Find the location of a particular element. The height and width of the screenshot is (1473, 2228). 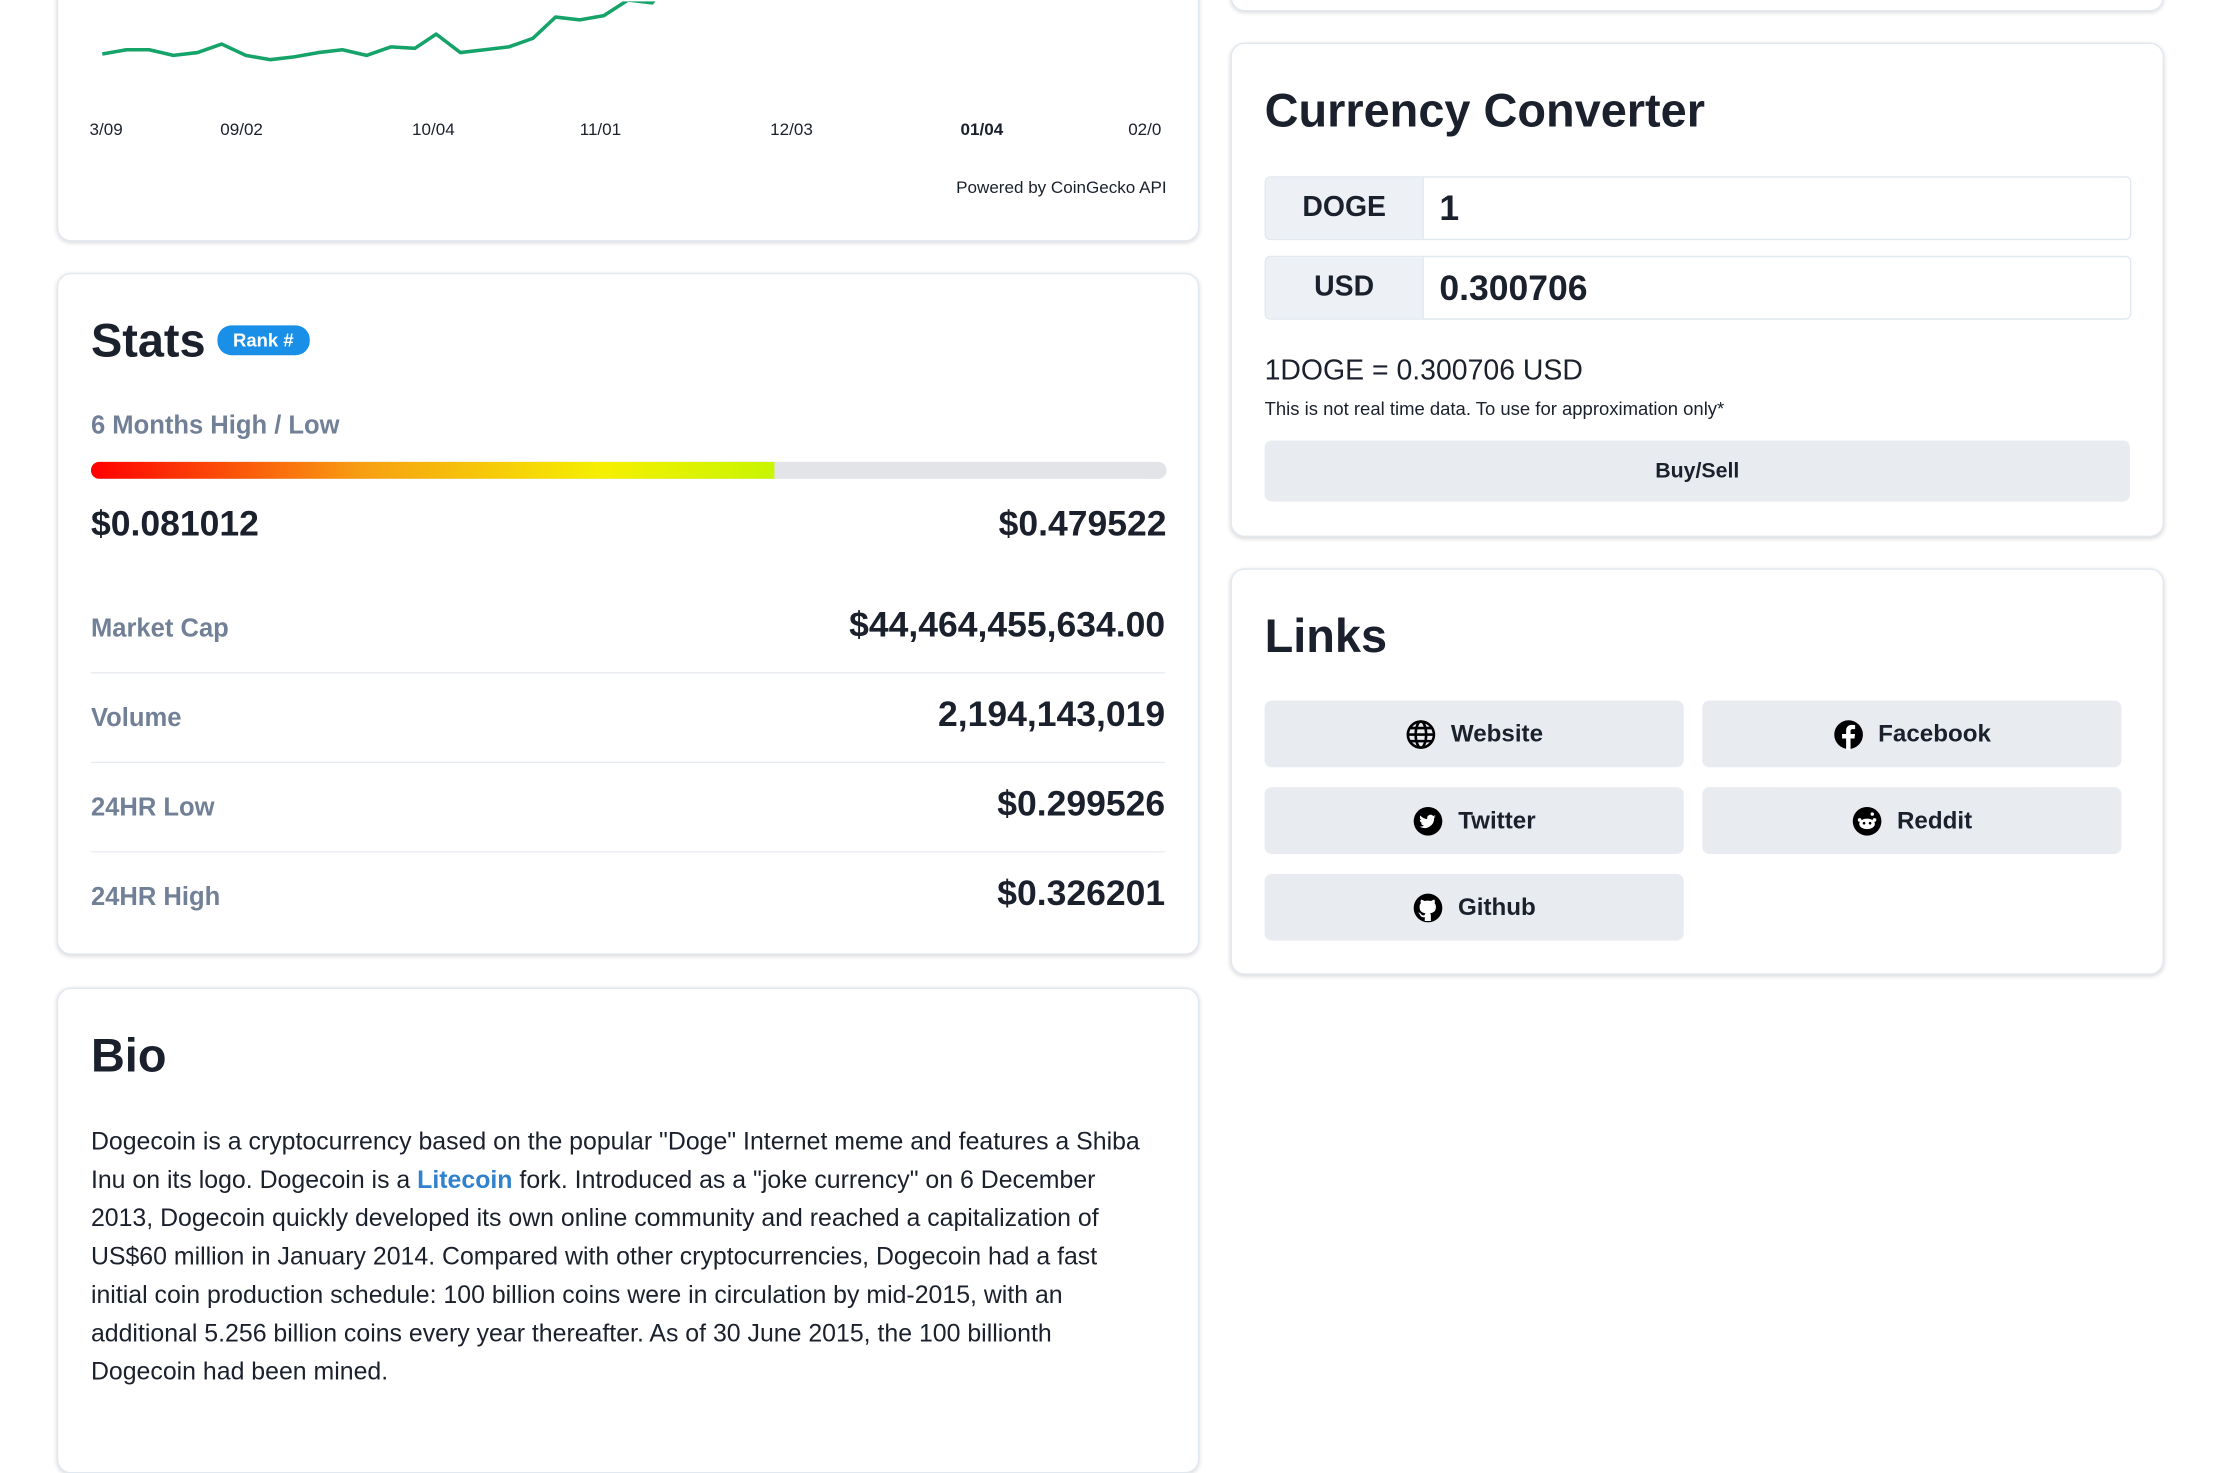

stat-value: 2,194,143,019 is located at coordinates (1051, 714).